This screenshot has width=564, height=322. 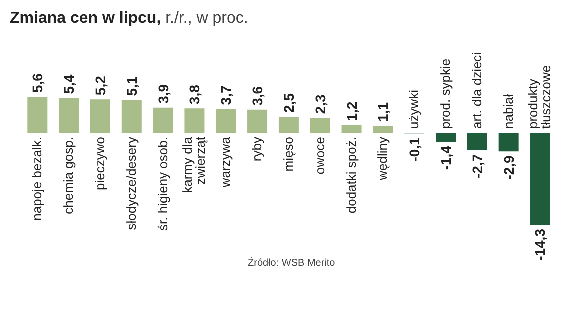 I want to click on x-tick-label: wędliny, so click(x=382, y=159).